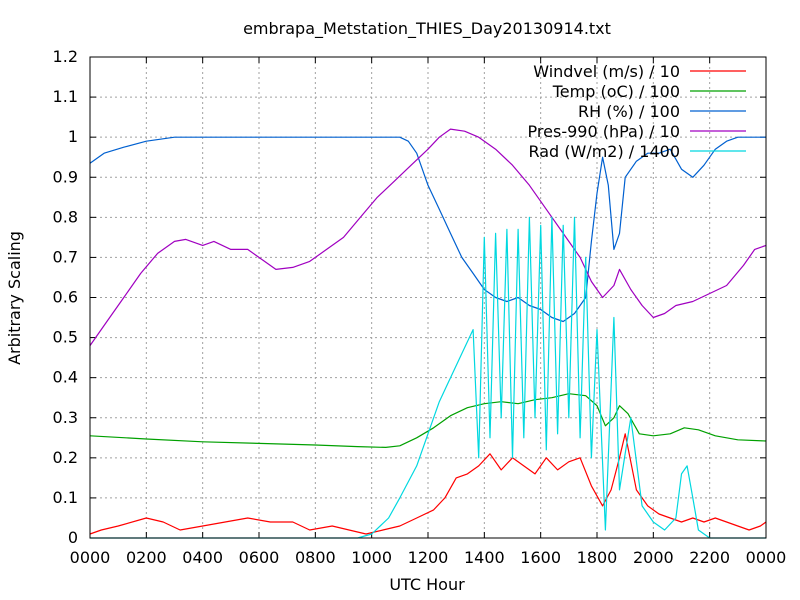 The image size is (800, 600). I want to click on x-tick-label: 0600, so click(259, 557).